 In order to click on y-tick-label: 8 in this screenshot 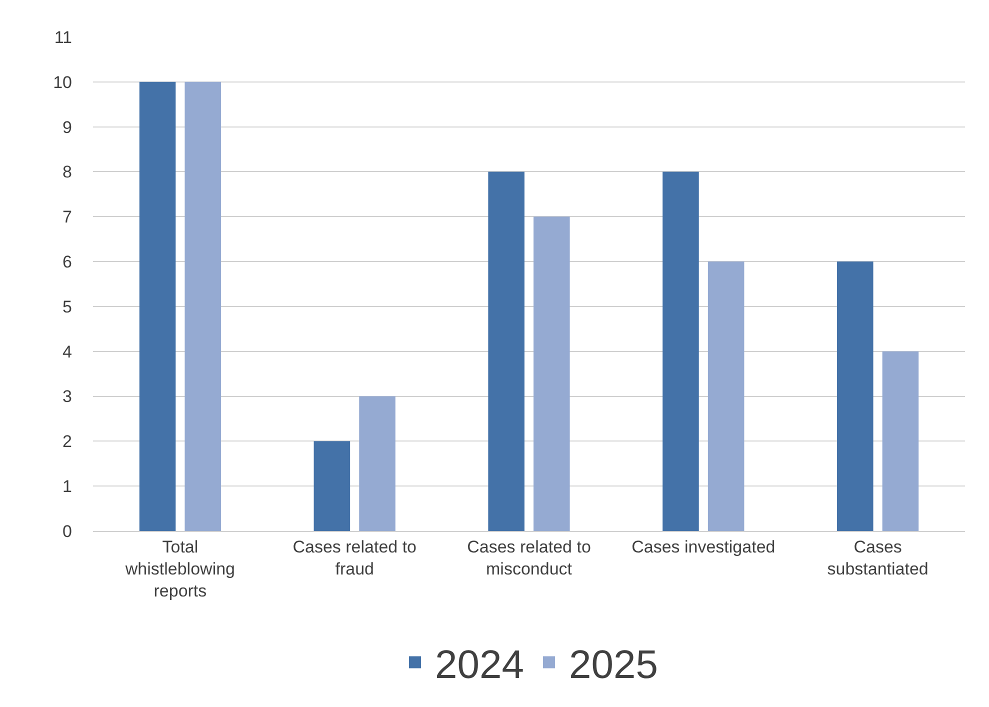, I will do `click(67, 172)`.